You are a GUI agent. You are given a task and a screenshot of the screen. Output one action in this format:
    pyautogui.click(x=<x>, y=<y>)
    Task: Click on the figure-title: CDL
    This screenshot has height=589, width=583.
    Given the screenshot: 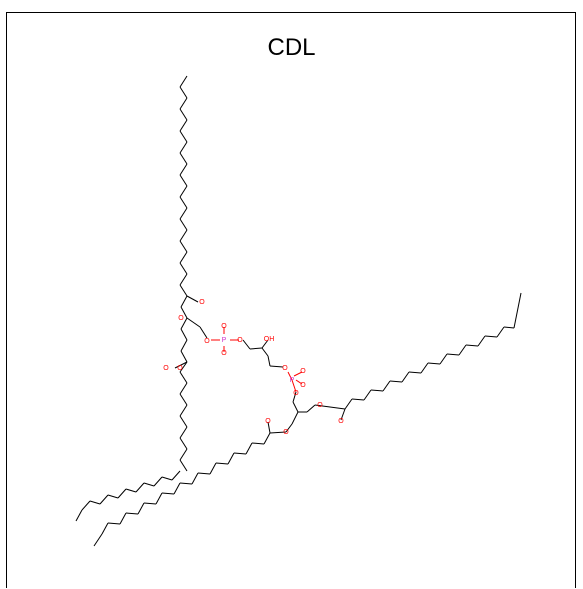 What is the action you would take?
    pyautogui.click(x=291, y=47)
    